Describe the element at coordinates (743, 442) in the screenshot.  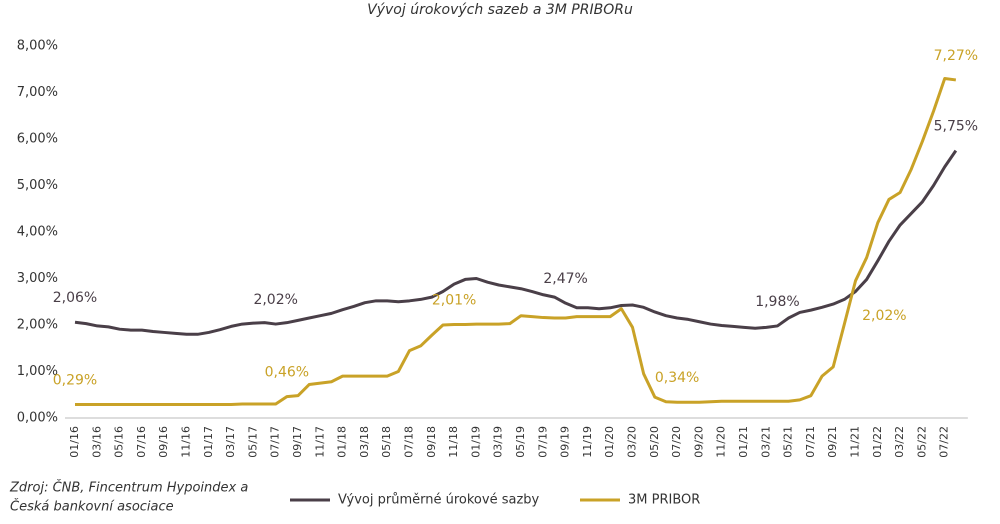
I see `x-tick-label: 01/21` at that location.